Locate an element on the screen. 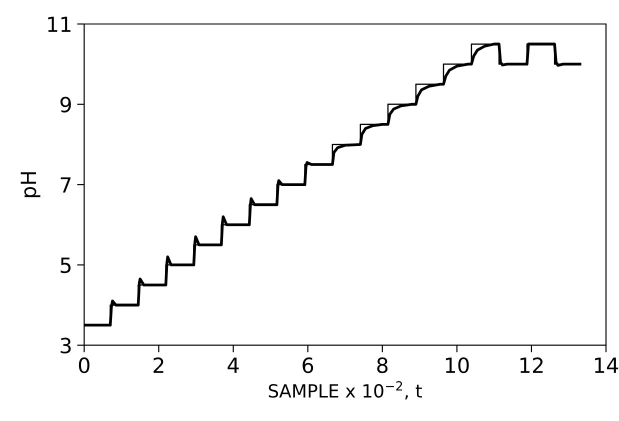  x-tick-label: 12 is located at coordinates (531, 365).